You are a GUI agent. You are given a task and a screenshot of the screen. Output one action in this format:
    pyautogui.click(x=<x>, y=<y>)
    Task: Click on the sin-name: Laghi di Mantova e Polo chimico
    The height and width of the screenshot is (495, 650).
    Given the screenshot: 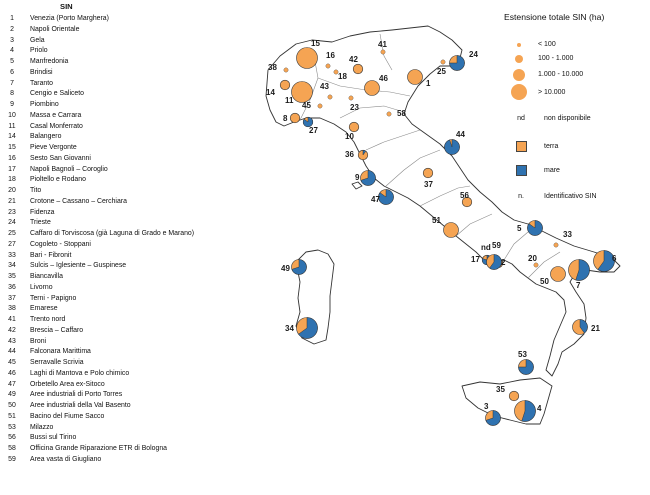 What is the action you would take?
    pyautogui.click(x=80, y=373)
    